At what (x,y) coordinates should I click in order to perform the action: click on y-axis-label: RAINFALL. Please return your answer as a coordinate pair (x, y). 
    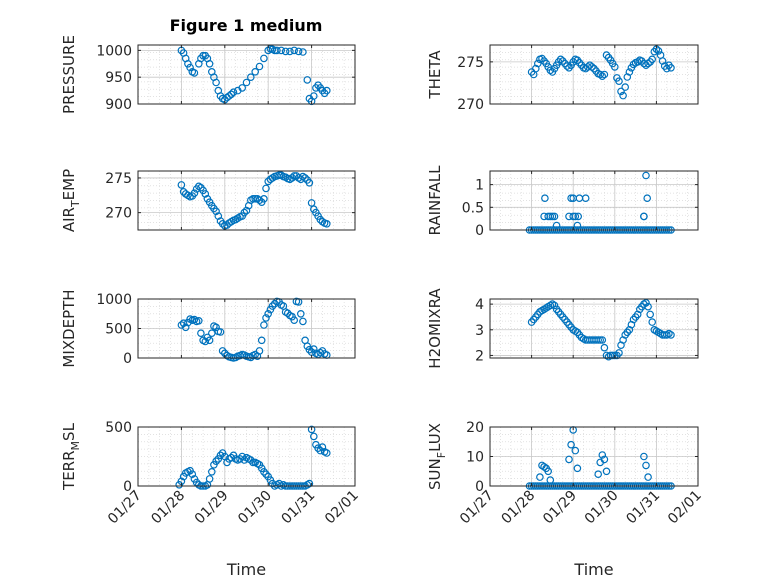
    Looking at the image, I should click on (435, 200).